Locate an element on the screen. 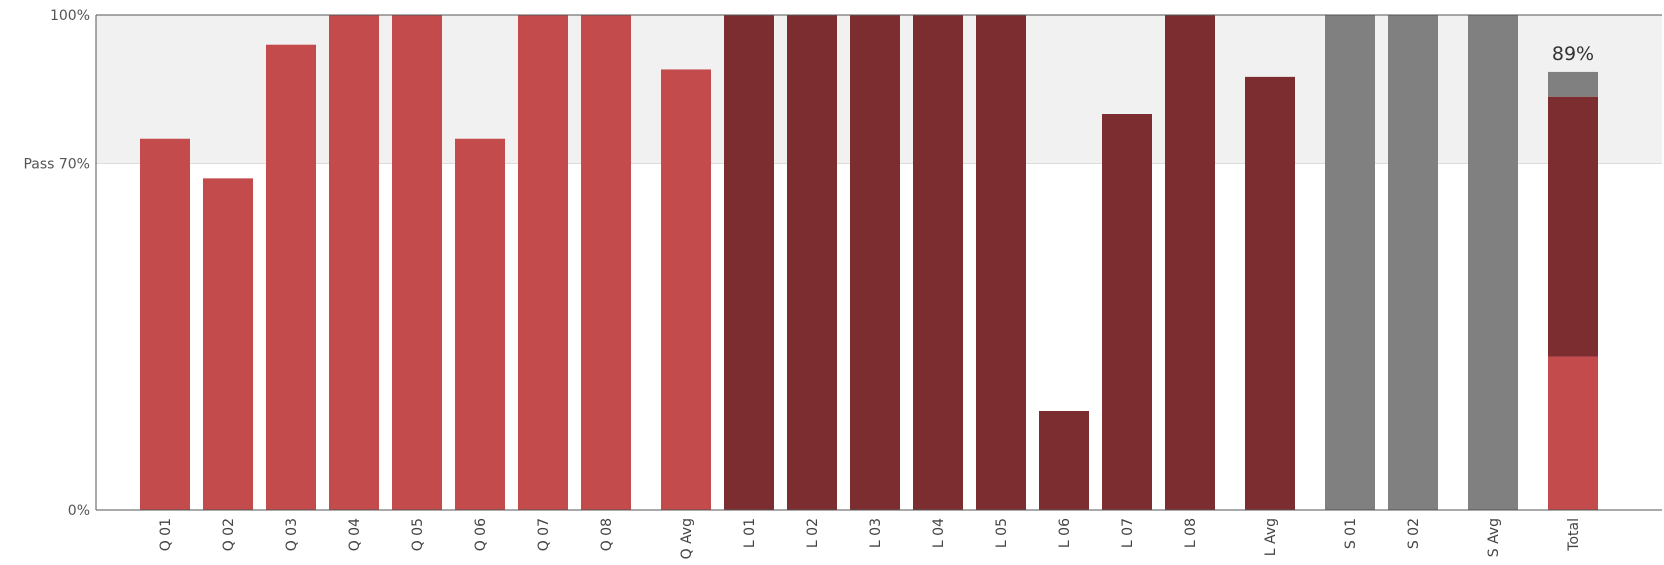  x-tick-q-02: Q 02 is located at coordinates (229, 534).